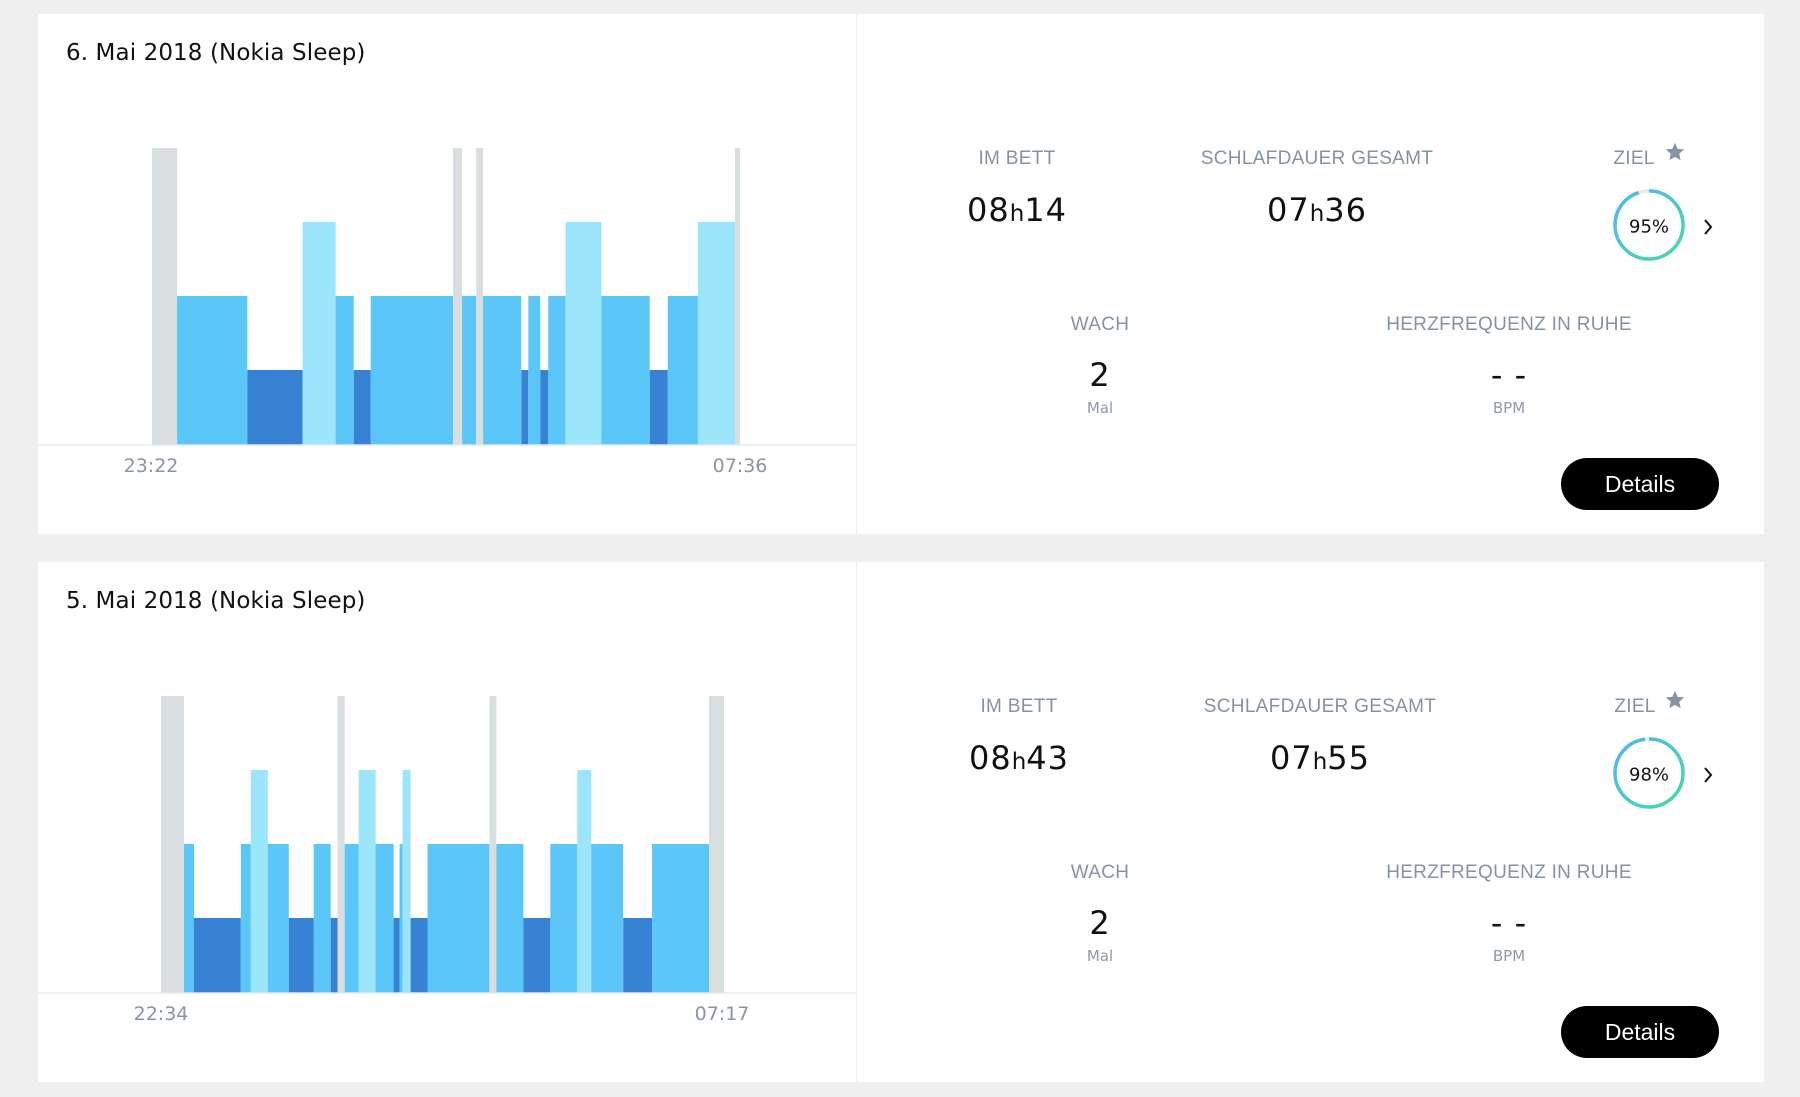 The image size is (1800, 1097). Describe the element at coordinates (1048, 758) in the screenshot. I see `in-bed-minutes: 43` at that location.